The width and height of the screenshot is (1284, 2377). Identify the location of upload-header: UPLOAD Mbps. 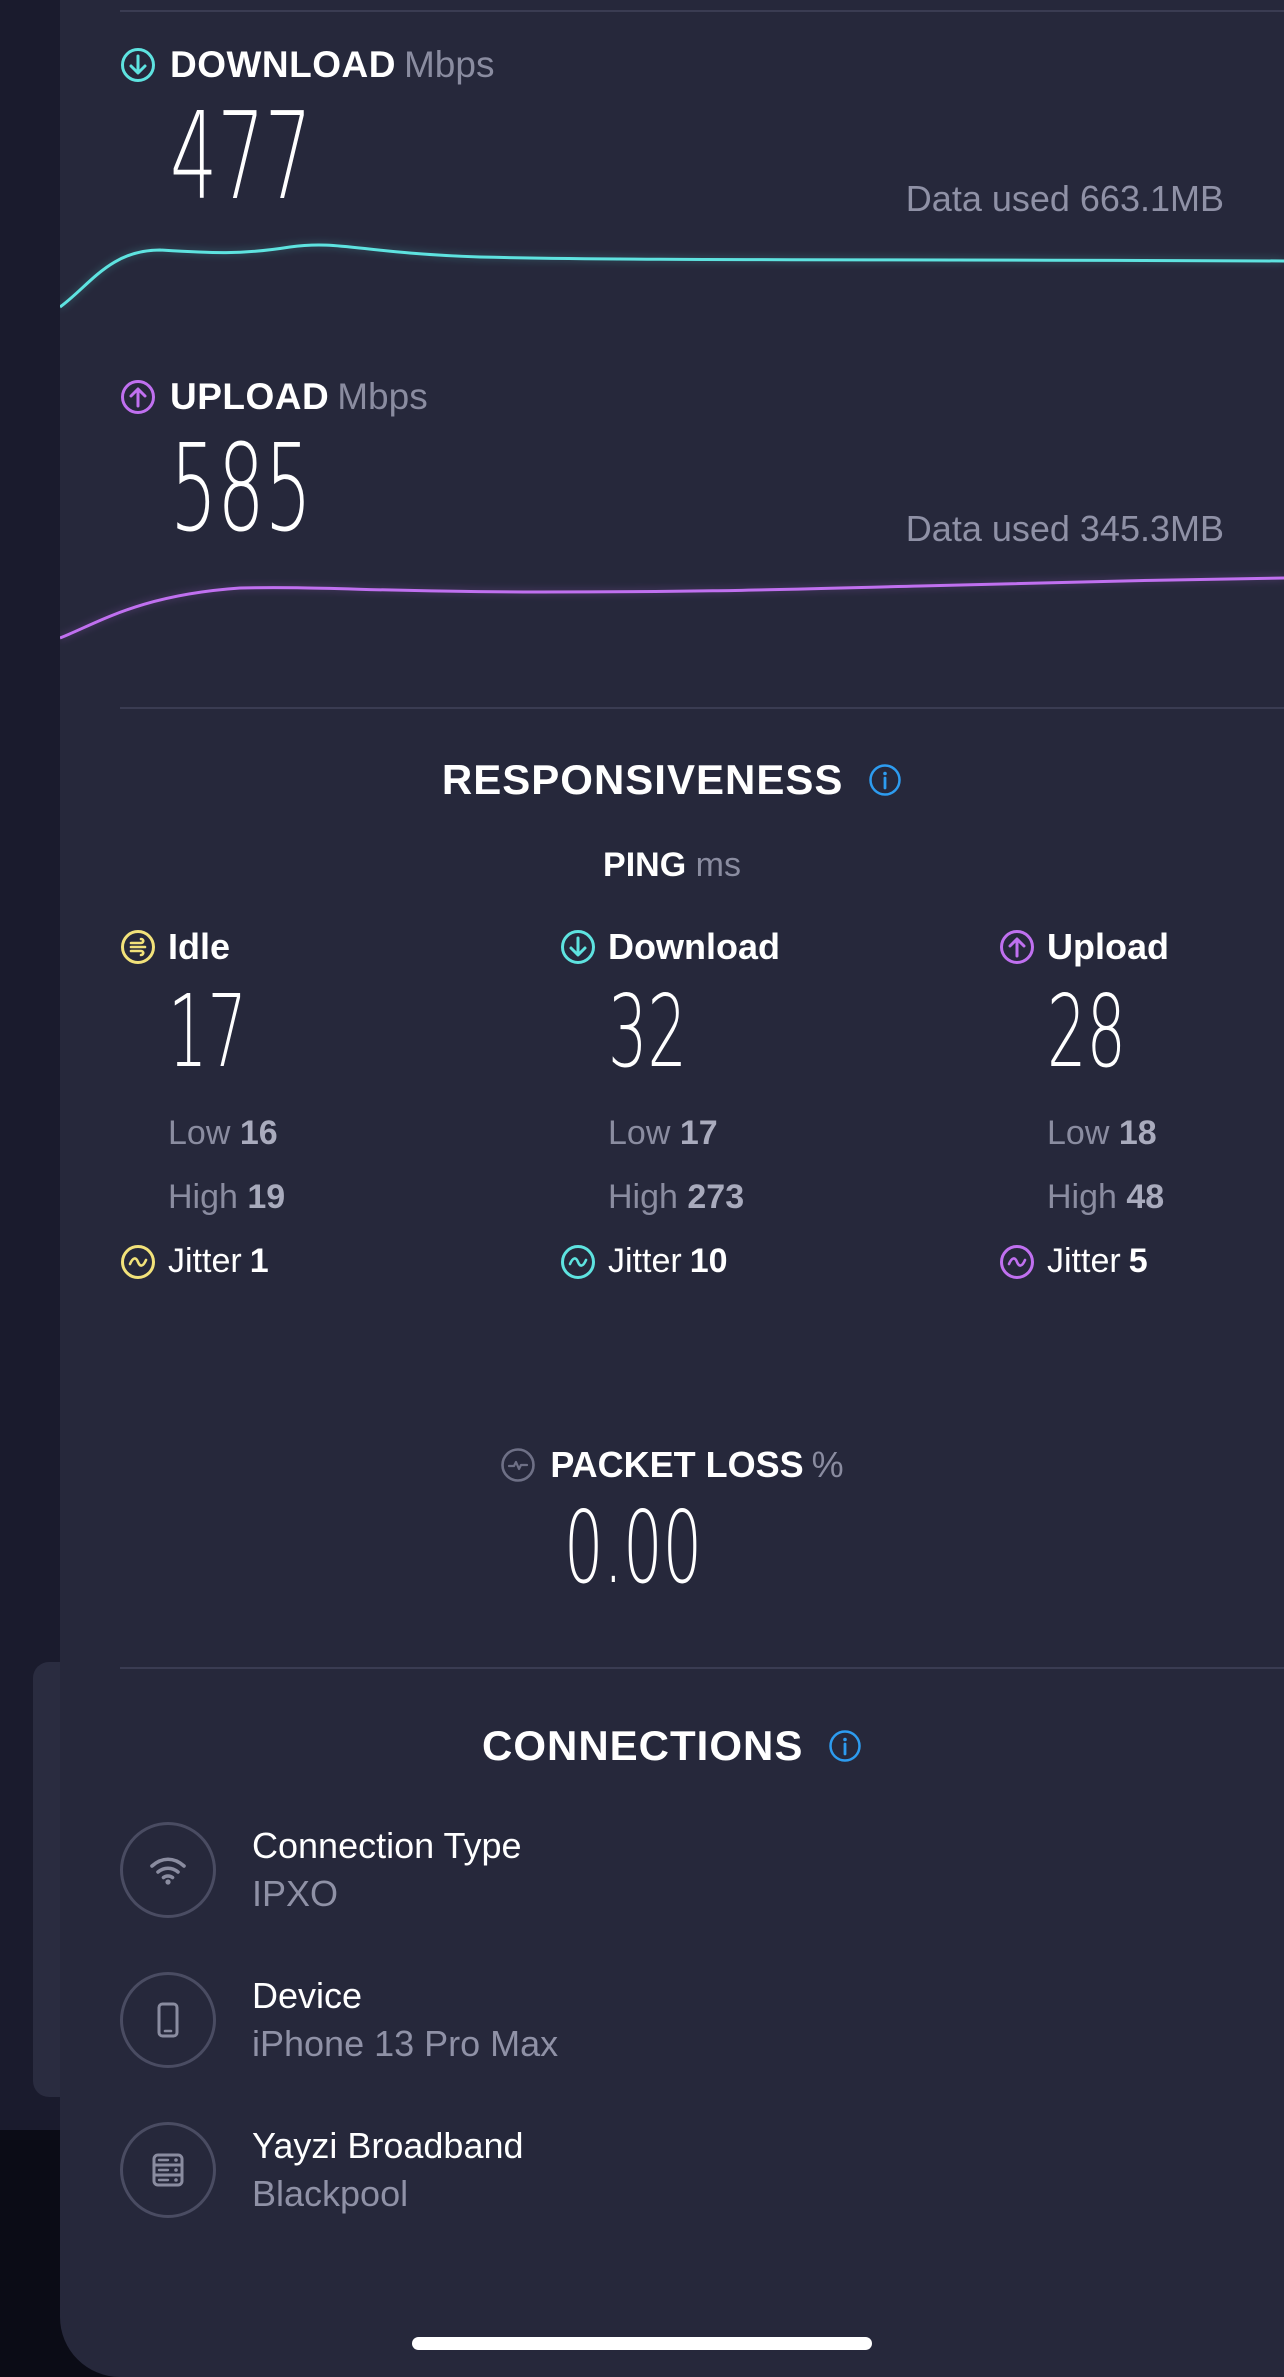
(274, 397).